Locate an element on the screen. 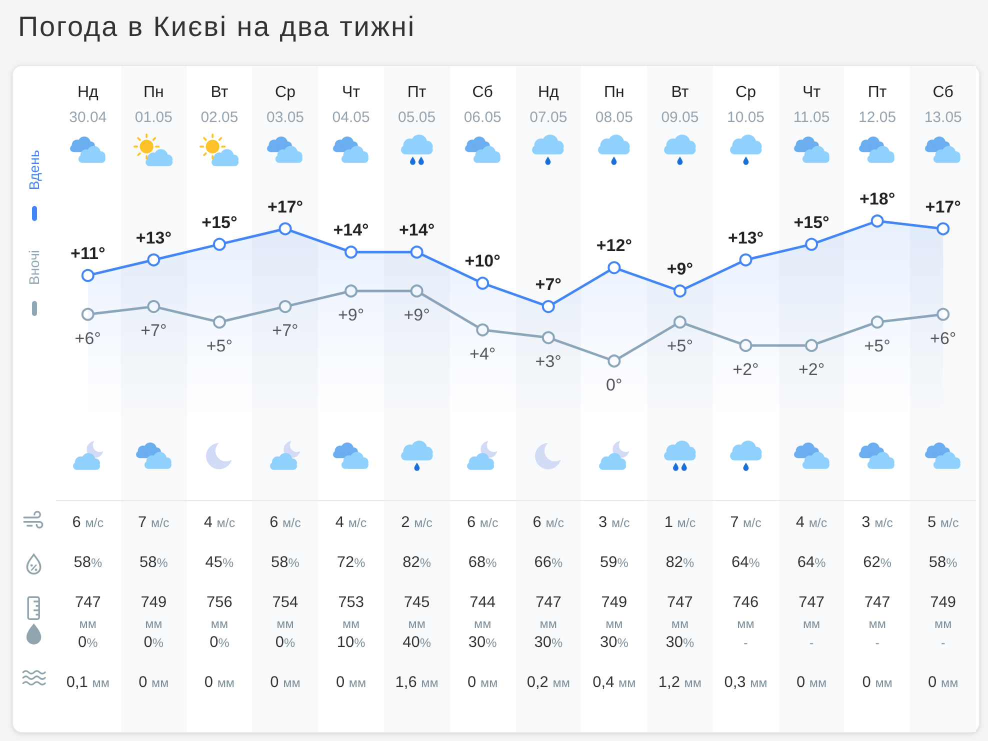 The width and height of the screenshot is (988, 741). data-label: 0° is located at coordinates (614, 385).